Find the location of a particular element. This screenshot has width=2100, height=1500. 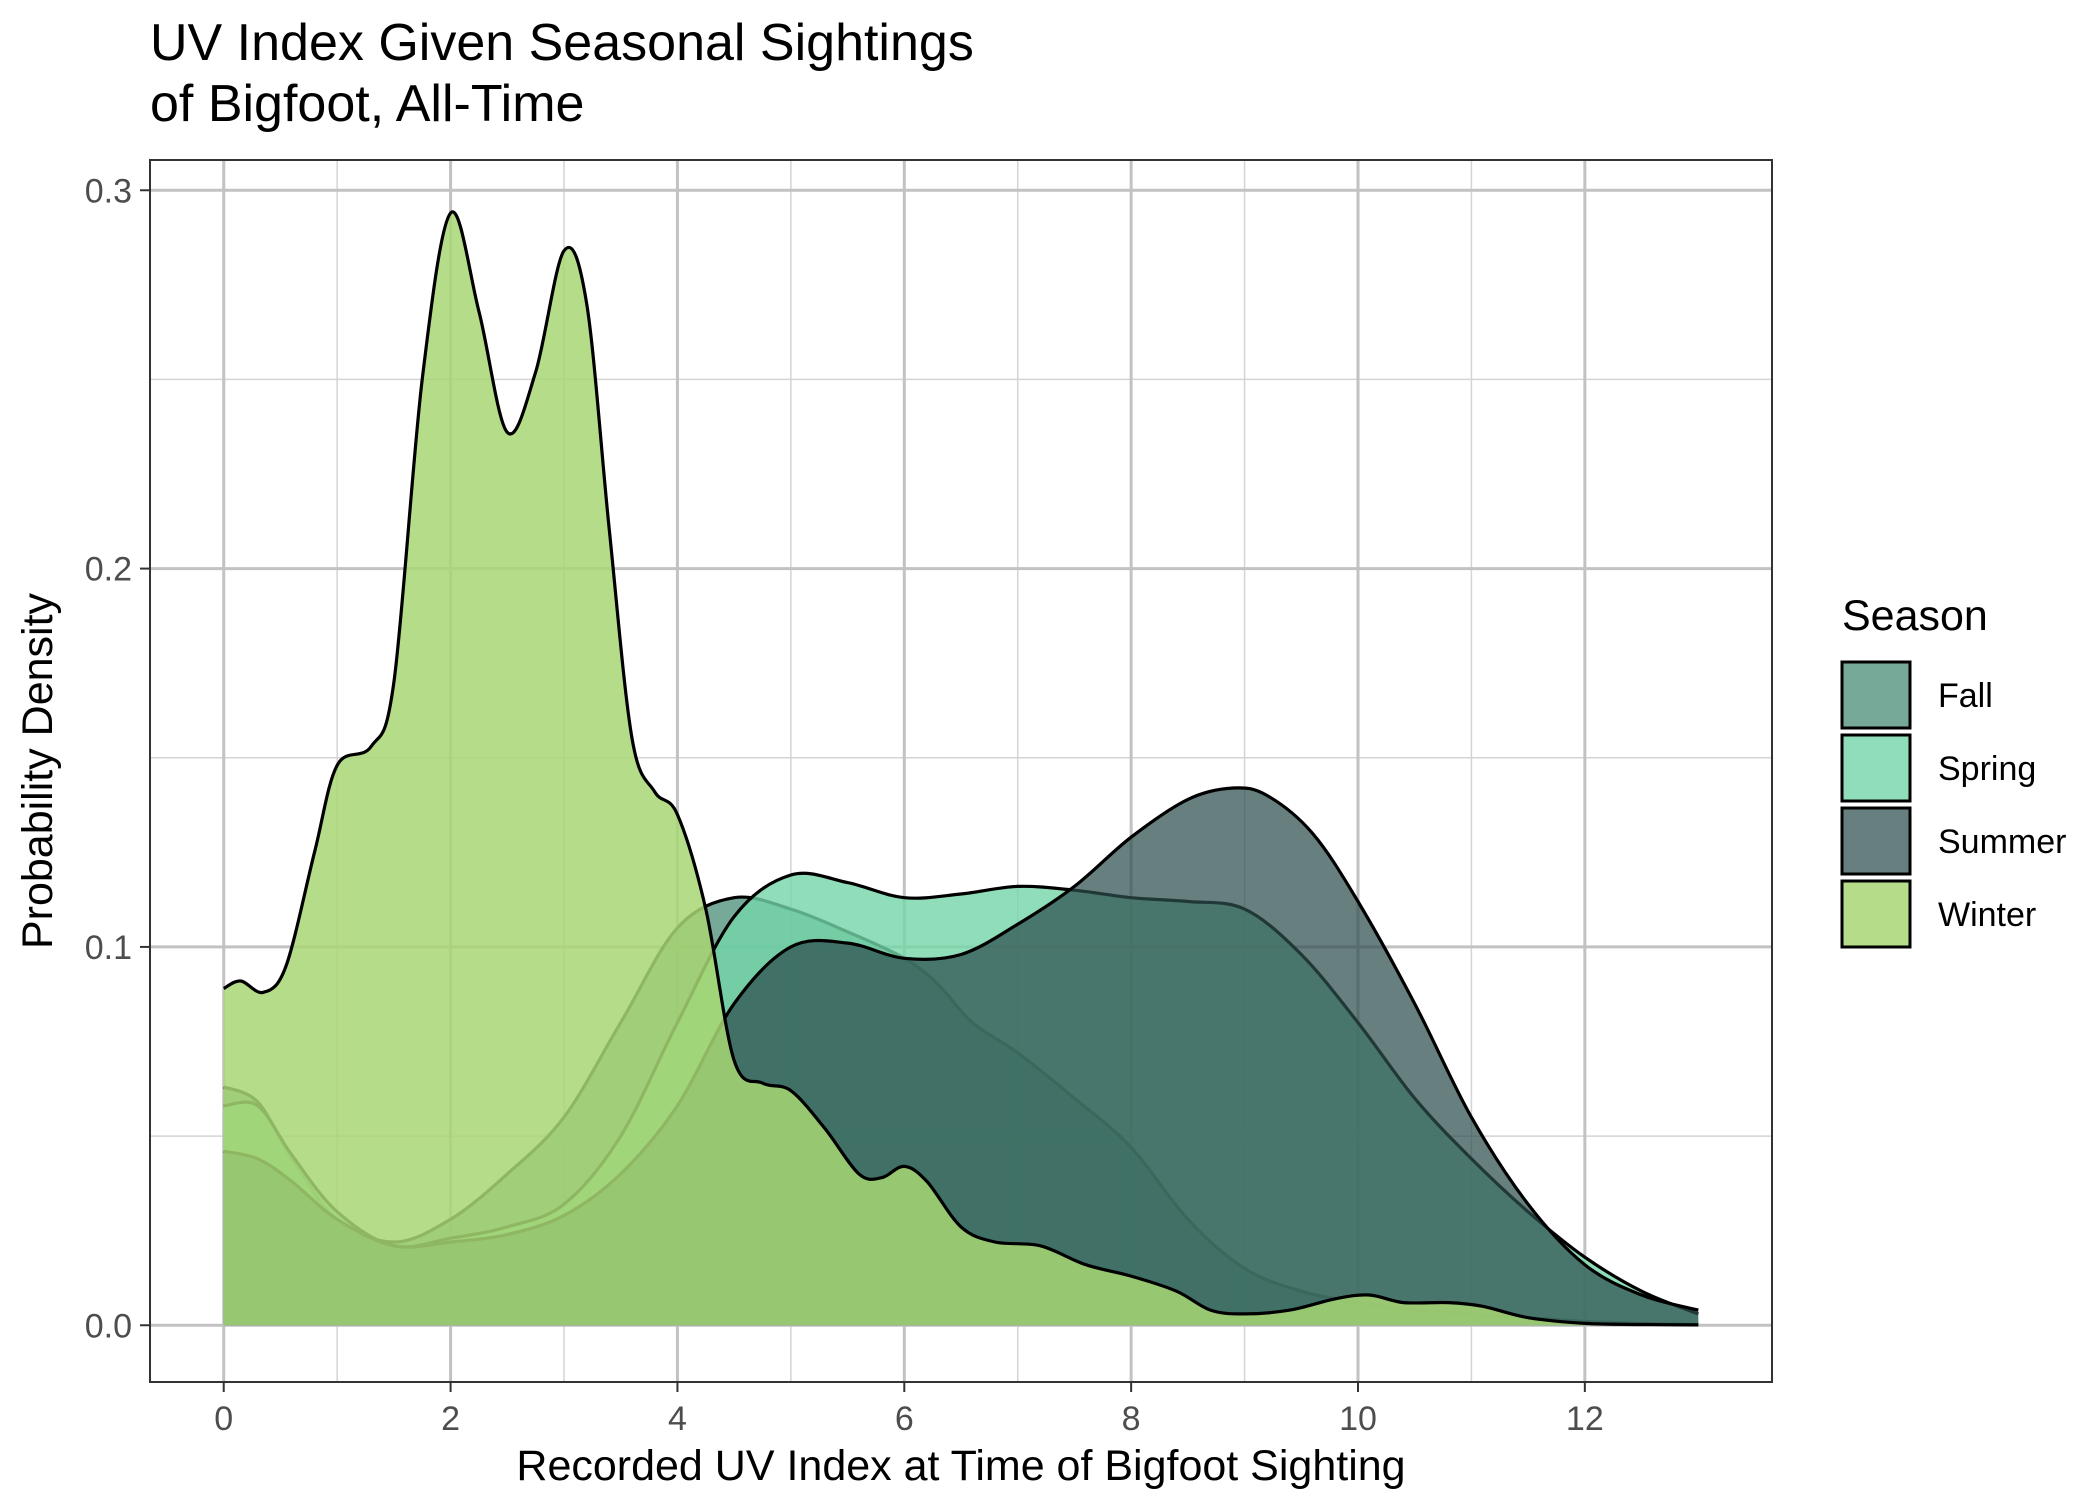

y-axis: 0.0 0.1 0.2 0.3 is located at coordinates (117, 758).